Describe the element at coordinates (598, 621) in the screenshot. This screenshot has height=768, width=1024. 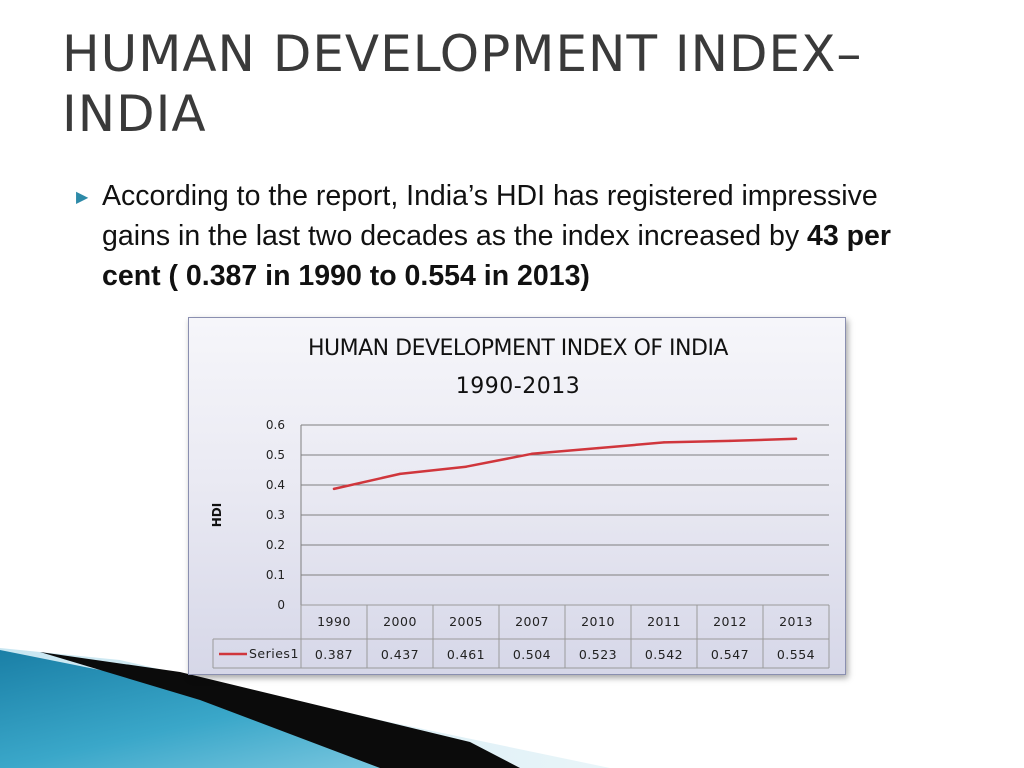
I see `x-category-label: 2010` at that location.